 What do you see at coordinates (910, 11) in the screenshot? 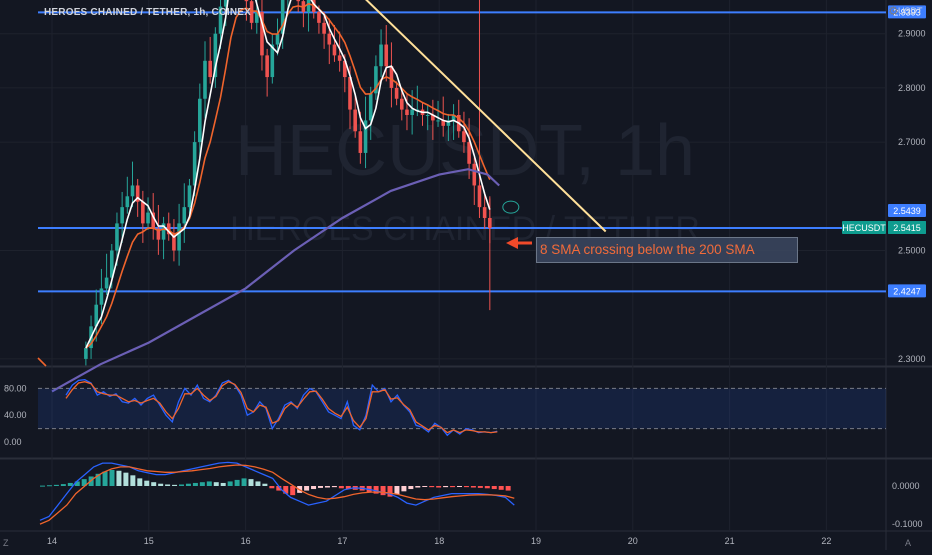
I see `currency-label: USDT` at bounding box center [910, 11].